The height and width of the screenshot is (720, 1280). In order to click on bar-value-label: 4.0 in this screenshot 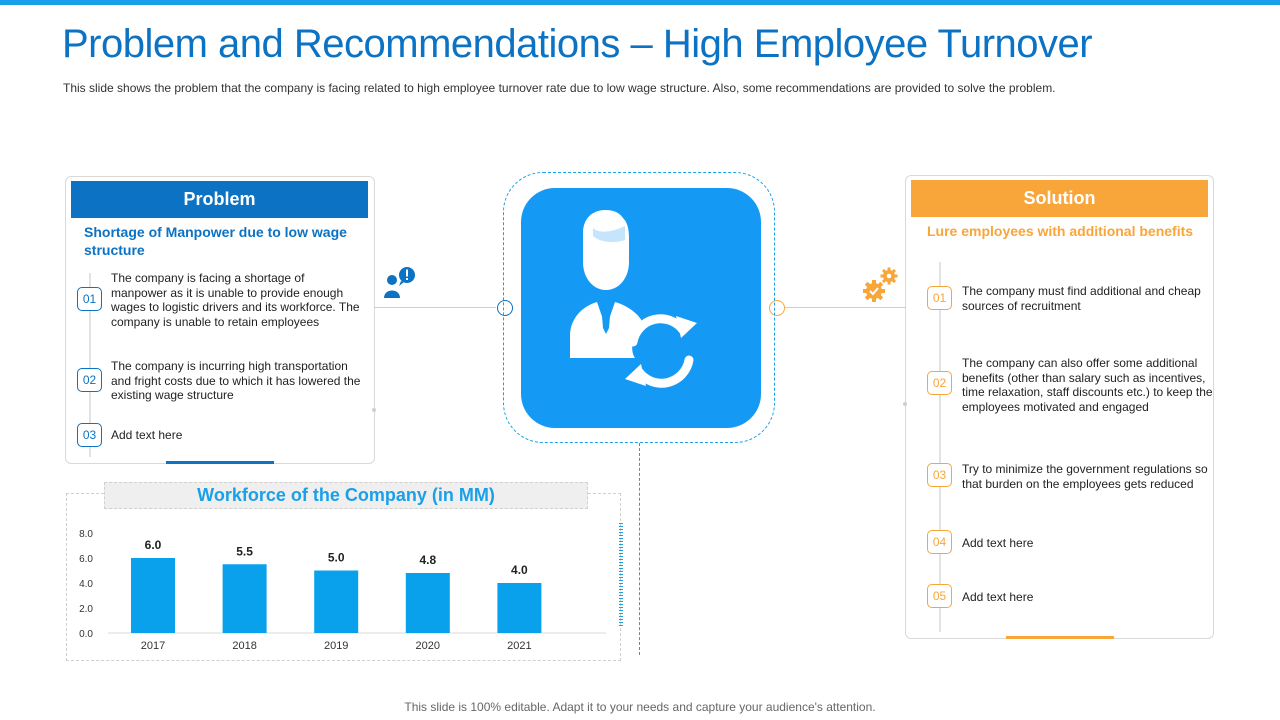, I will do `click(519, 570)`.